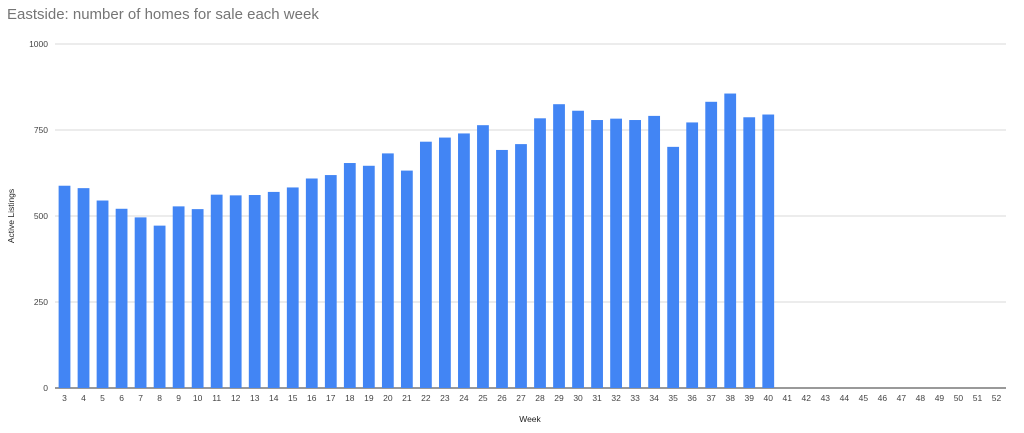 The image size is (1024, 433). Describe the element at coordinates (692, 398) in the screenshot. I see `x-tick-label: 36` at that location.